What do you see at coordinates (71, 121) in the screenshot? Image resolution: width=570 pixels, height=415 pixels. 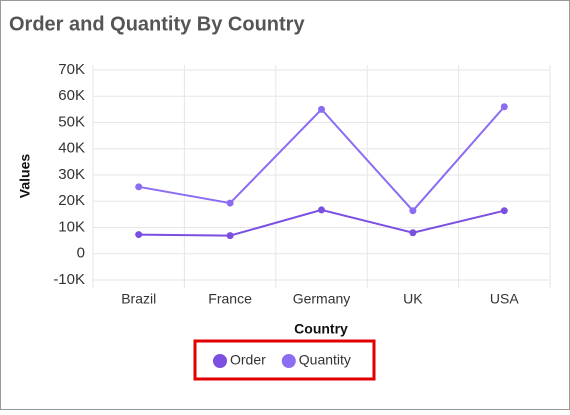 I see `y-tick-label: 50K` at bounding box center [71, 121].